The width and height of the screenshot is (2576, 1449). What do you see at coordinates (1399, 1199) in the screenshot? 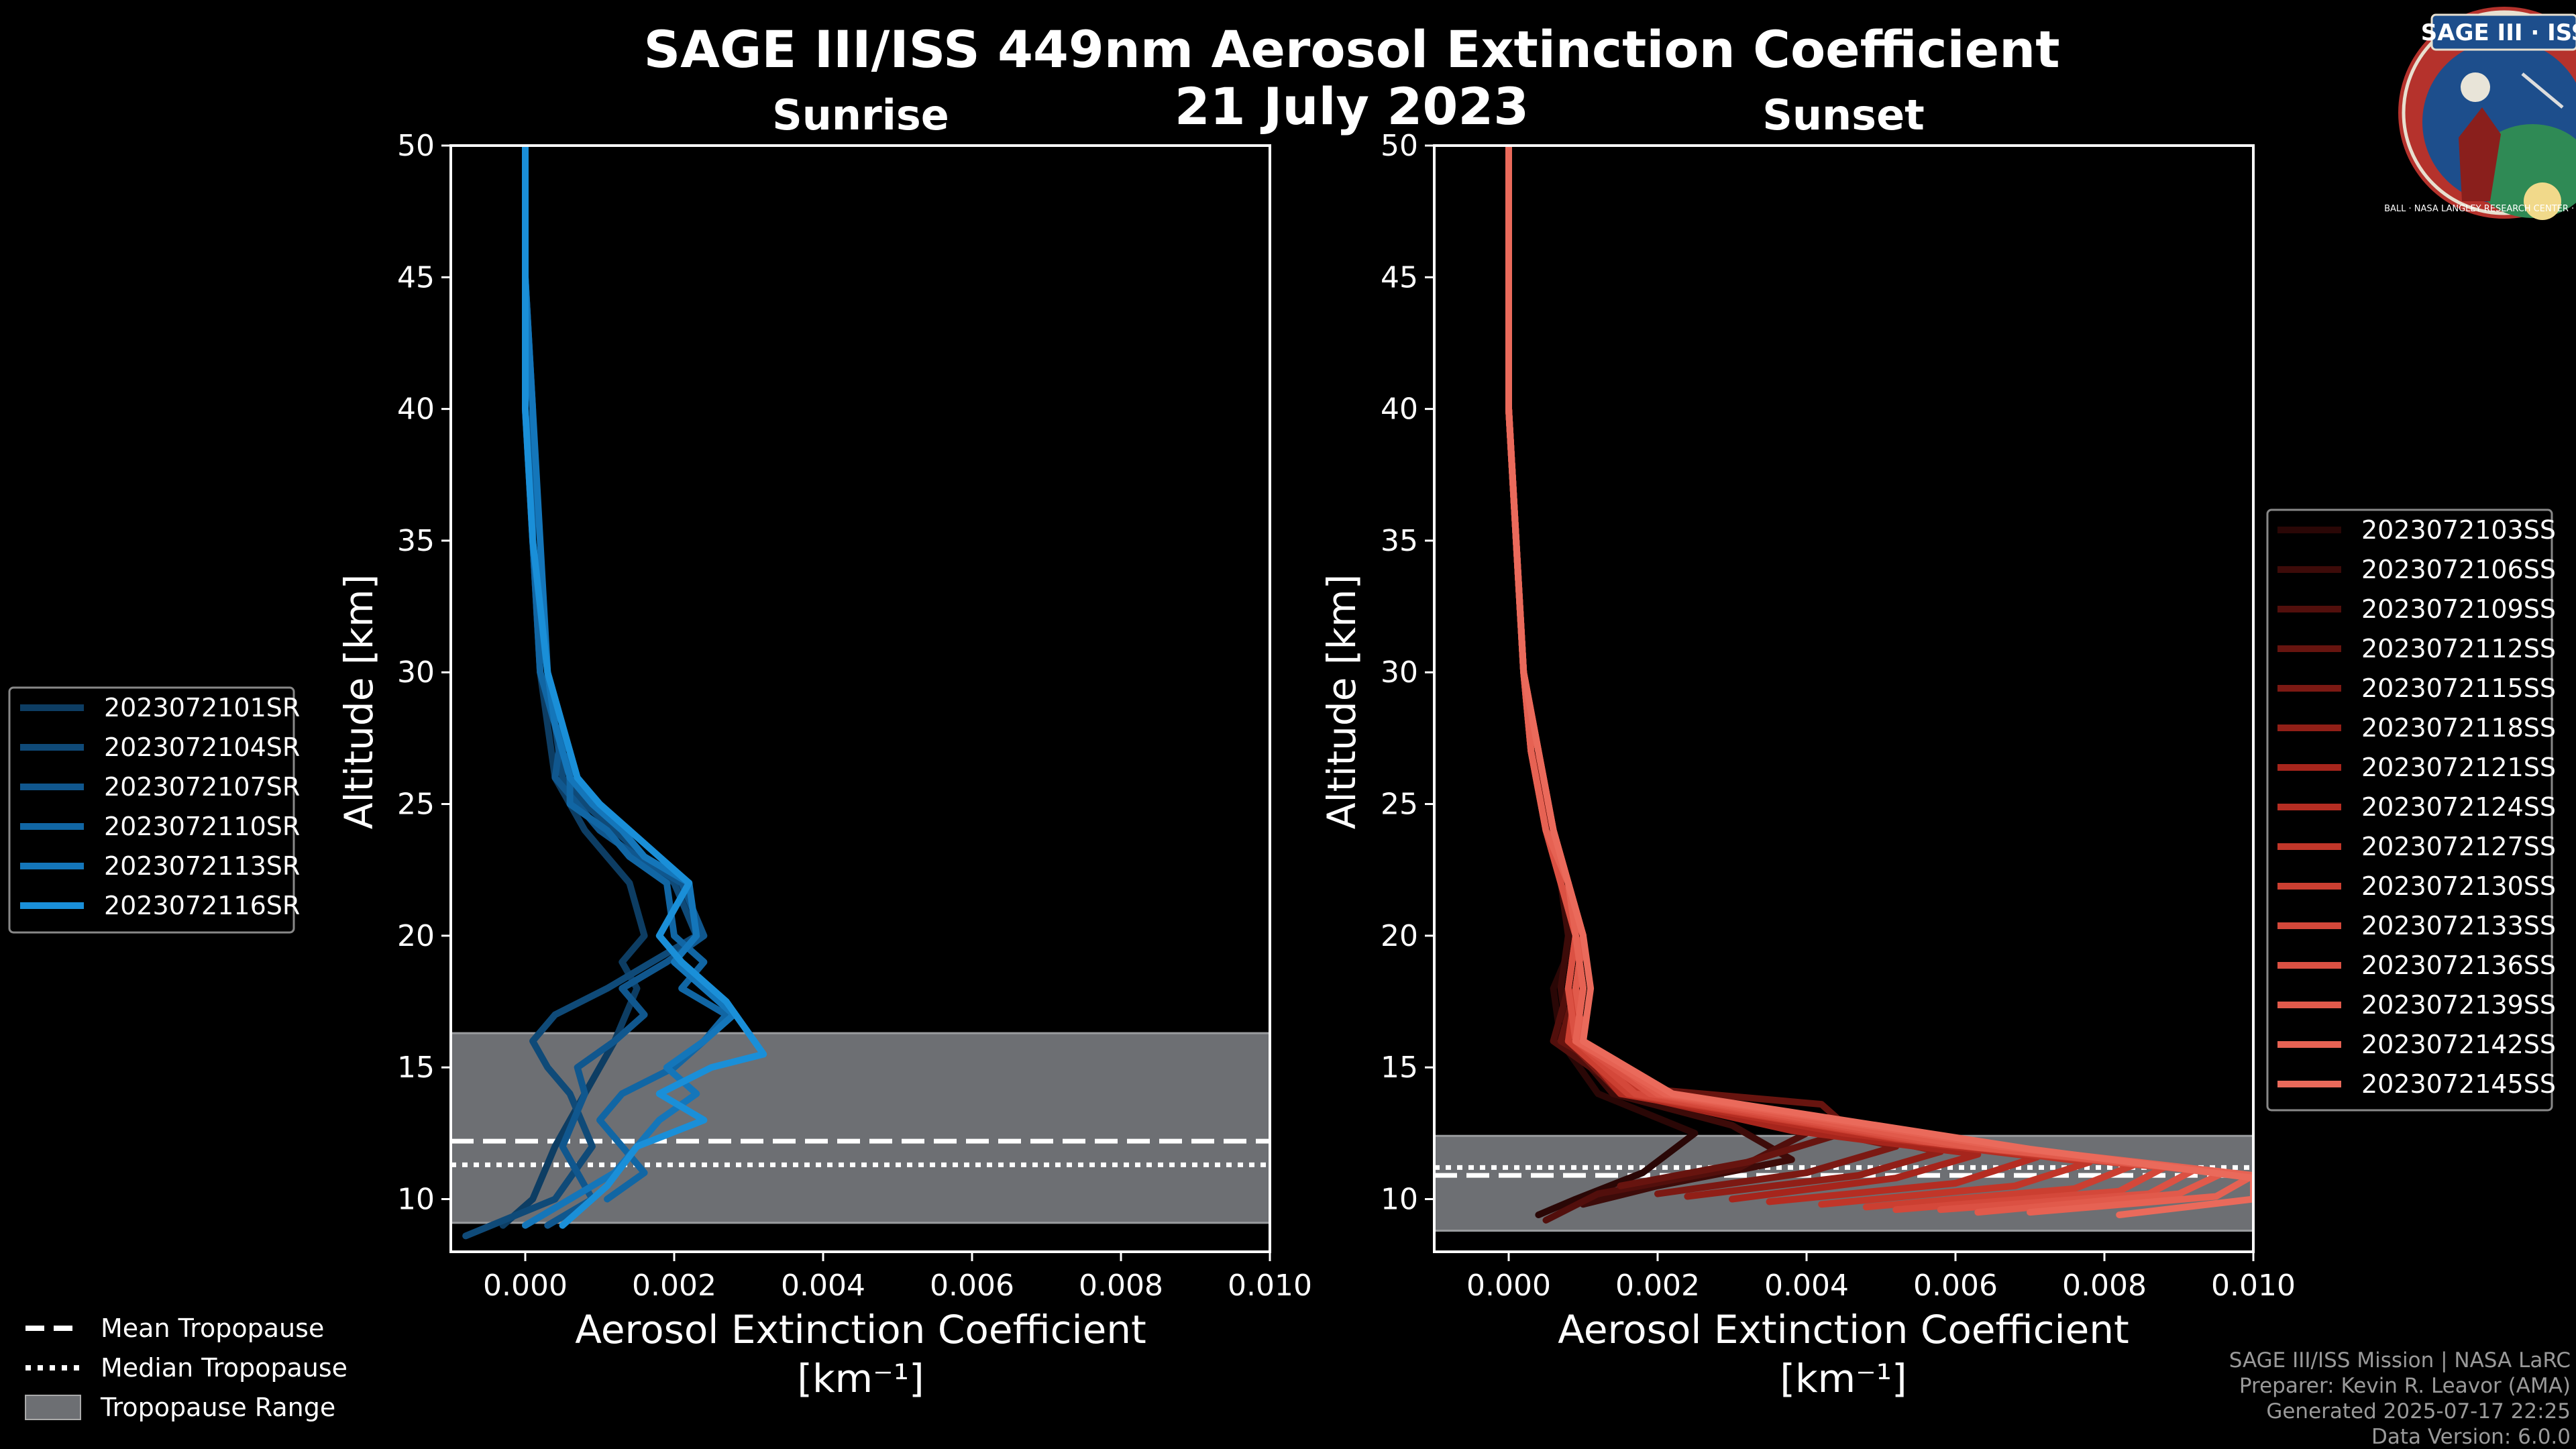
I see `sunset-y-tick-label: 10` at bounding box center [1399, 1199].